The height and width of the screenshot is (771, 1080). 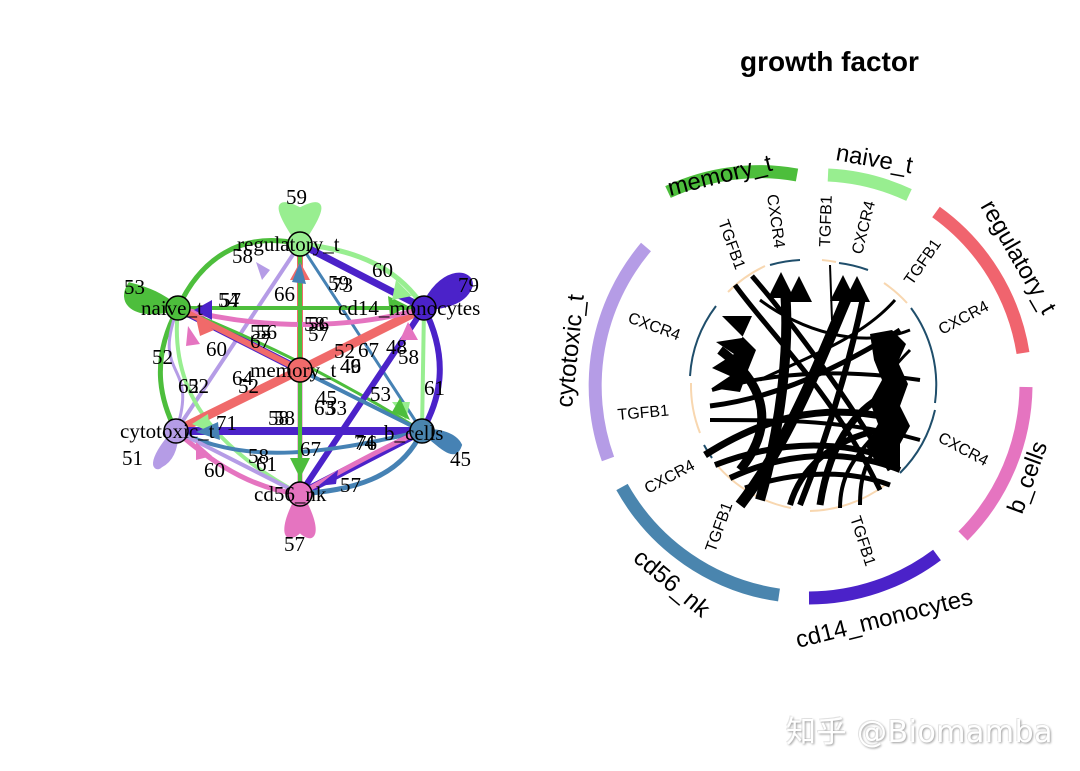 What do you see at coordinates (654, 327) in the screenshot?
I see `gene-label-cxcr4-cytotoxic-t: CXCR4` at bounding box center [654, 327].